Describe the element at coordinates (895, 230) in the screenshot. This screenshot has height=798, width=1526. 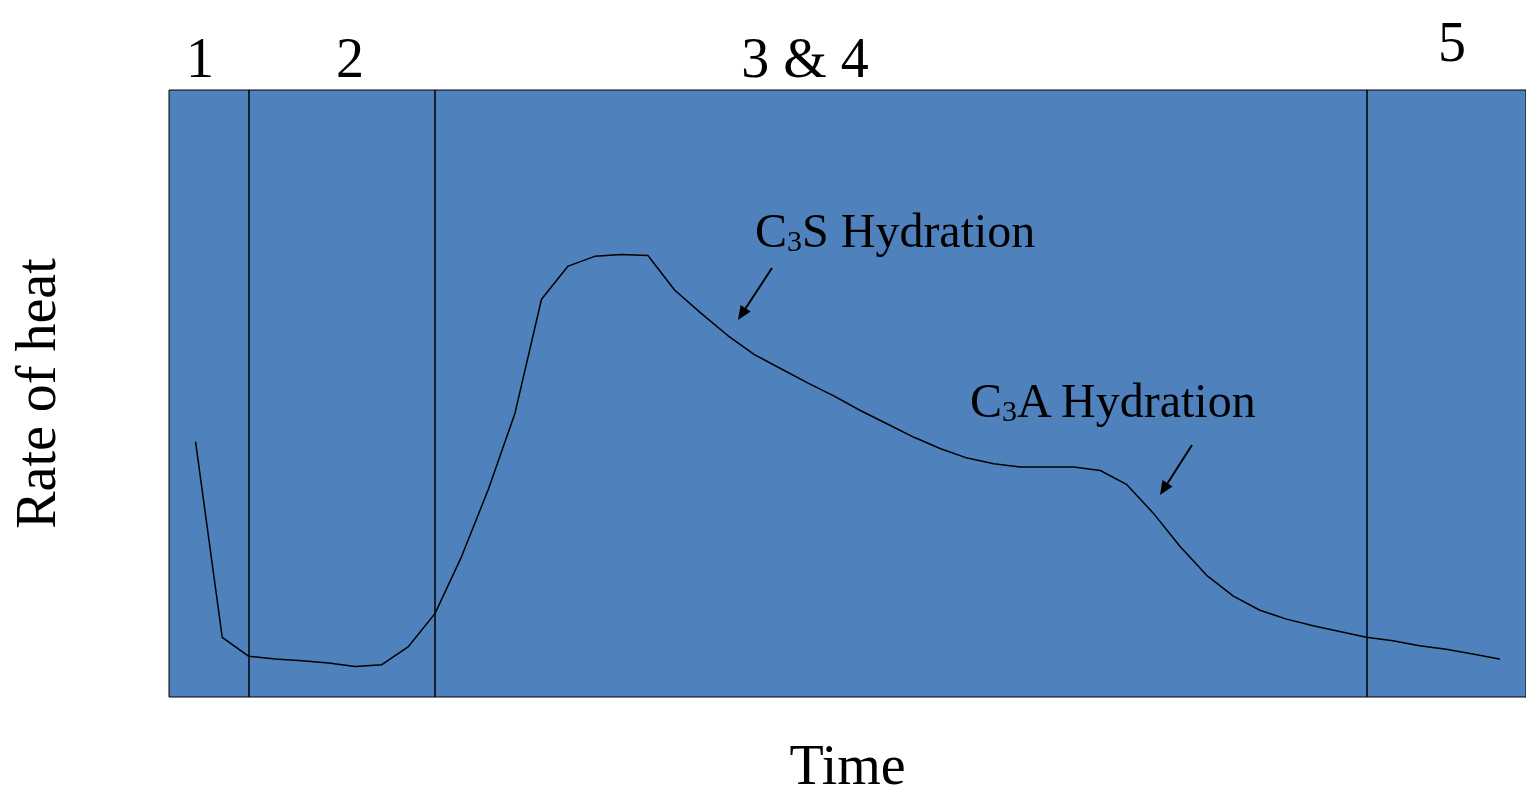
I see `annotation: C3S Hydration` at that location.